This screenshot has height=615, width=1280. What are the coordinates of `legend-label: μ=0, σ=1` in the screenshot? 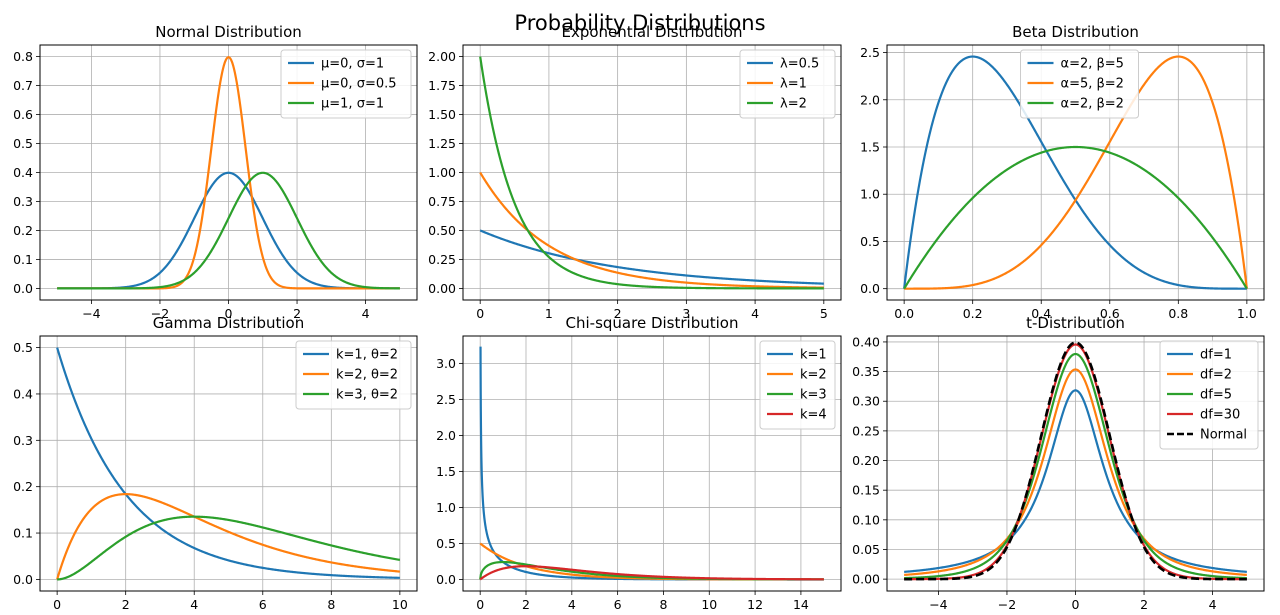 It's located at (352, 64).